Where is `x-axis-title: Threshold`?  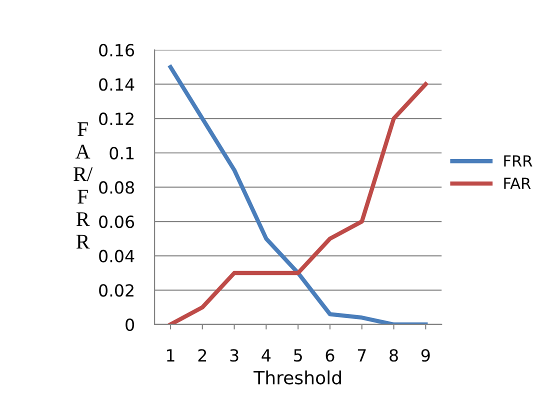 x-axis-title: Threshold is located at coordinates (297, 377).